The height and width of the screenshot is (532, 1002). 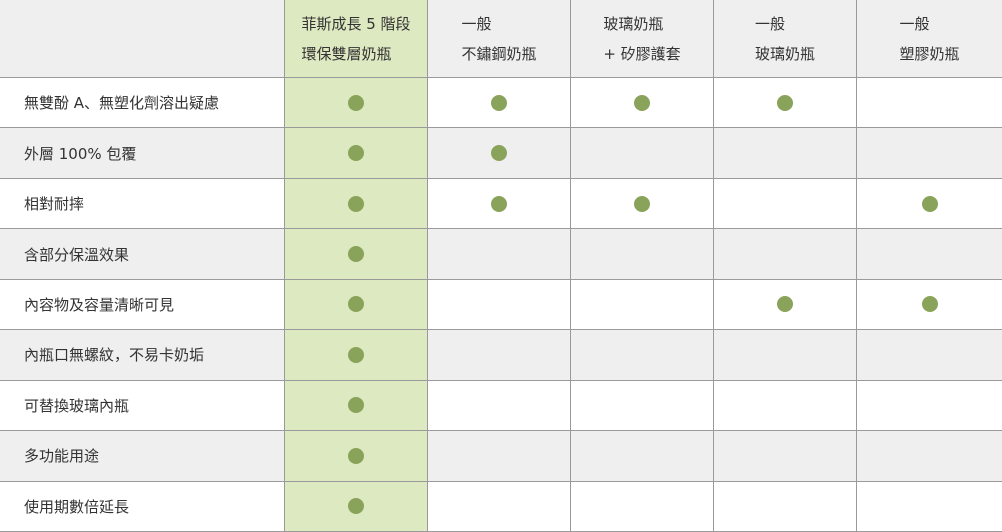 I want to click on column-header-line1: 菲斯成長 5 階段, so click(x=356, y=23).